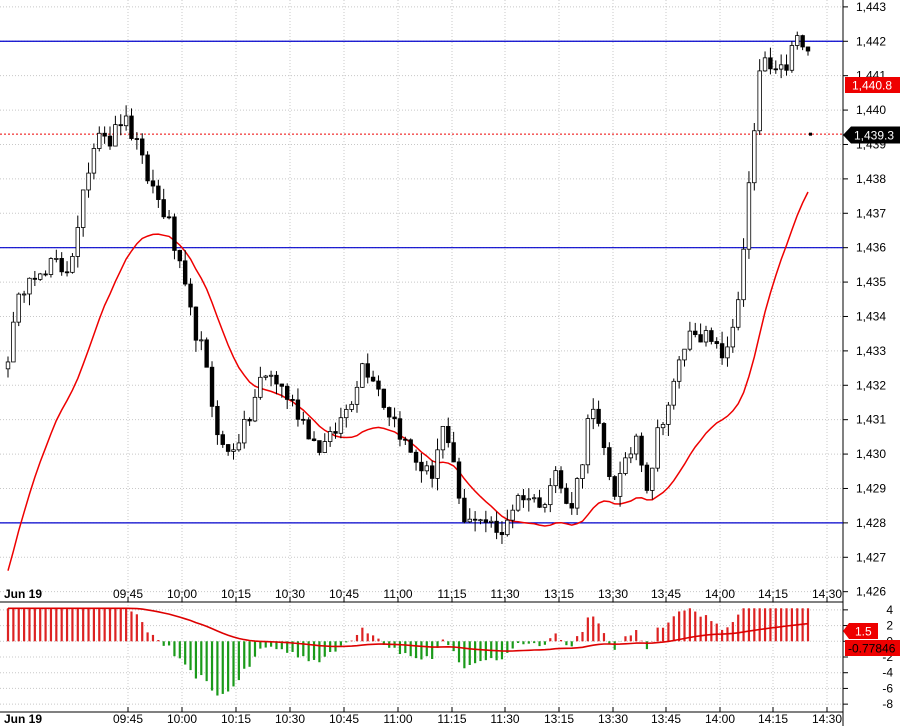 The image size is (900, 726). I want to click on date-label-lower: Jun 19, so click(23, 719).